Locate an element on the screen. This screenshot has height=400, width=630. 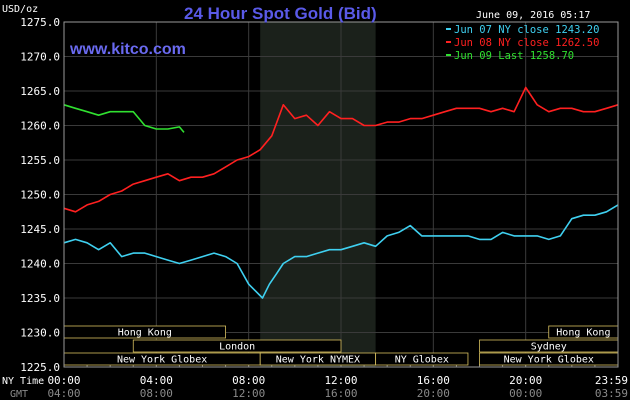
x-tick-label-ny: 16:00 is located at coordinates (433, 380).